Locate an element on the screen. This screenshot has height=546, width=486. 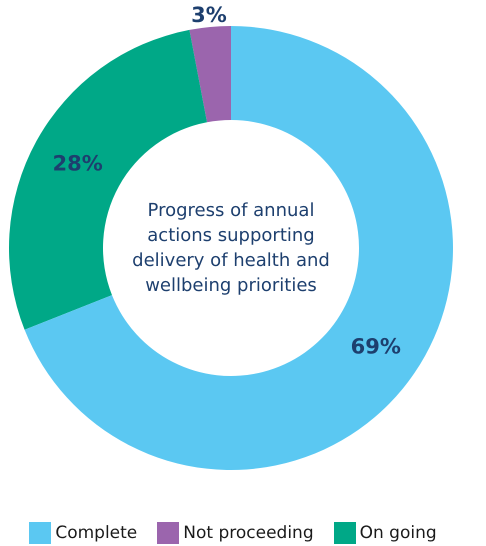
data-label: 28% is located at coordinates (77, 164).